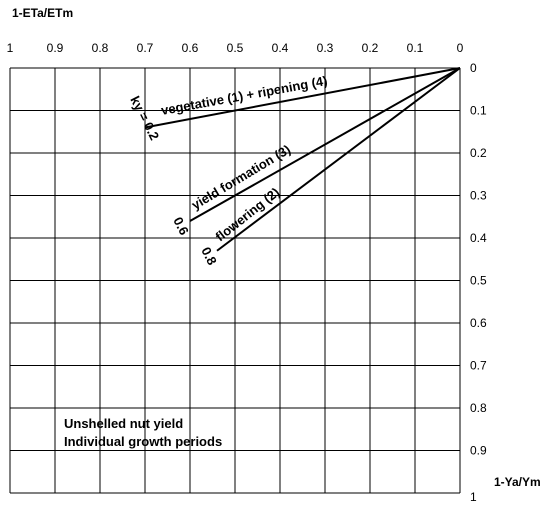 Image resolution: width=550 pixels, height=510 pixels. I want to click on y-tick-label: 0.6, so click(478, 323).